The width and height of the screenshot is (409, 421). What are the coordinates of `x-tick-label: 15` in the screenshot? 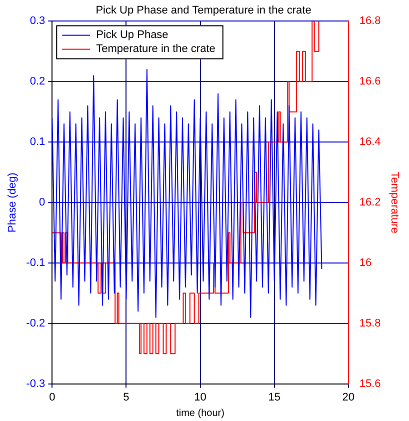 It's located at (274, 397).